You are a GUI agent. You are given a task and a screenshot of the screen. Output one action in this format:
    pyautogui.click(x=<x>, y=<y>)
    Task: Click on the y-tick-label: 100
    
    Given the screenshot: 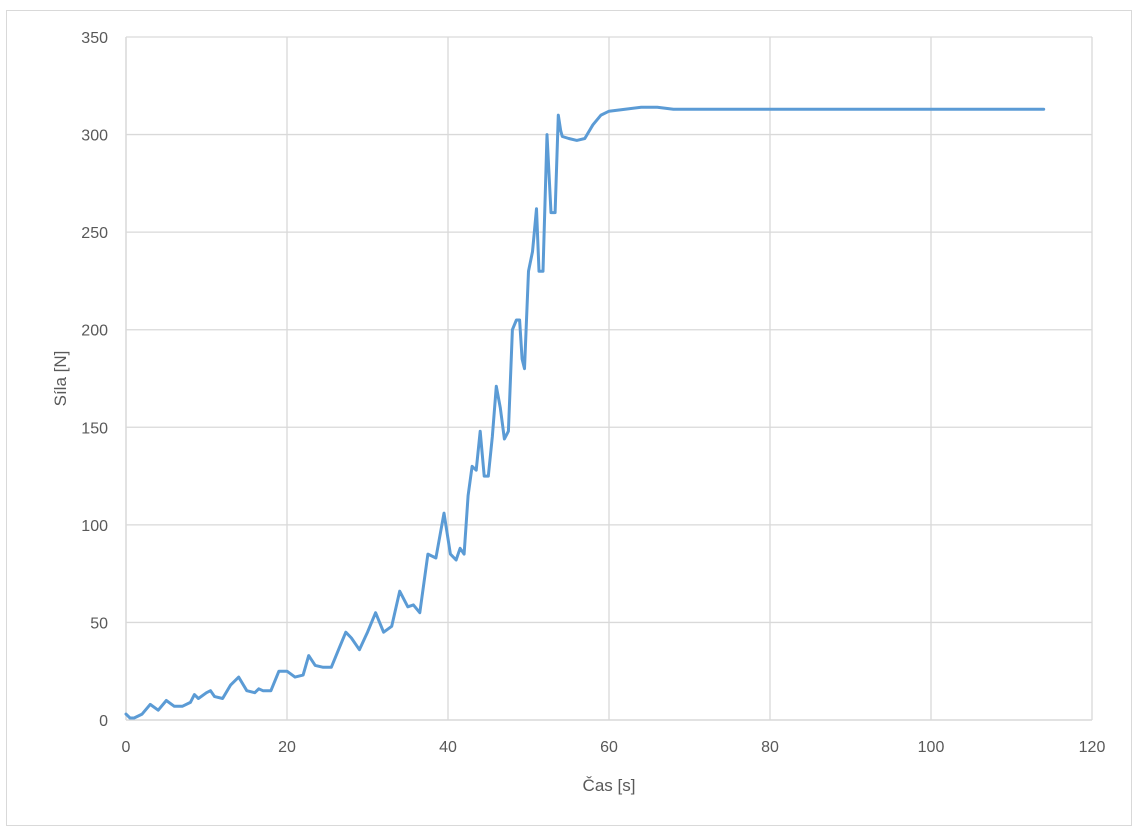 What is the action you would take?
    pyautogui.click(x=94, y=526)
    